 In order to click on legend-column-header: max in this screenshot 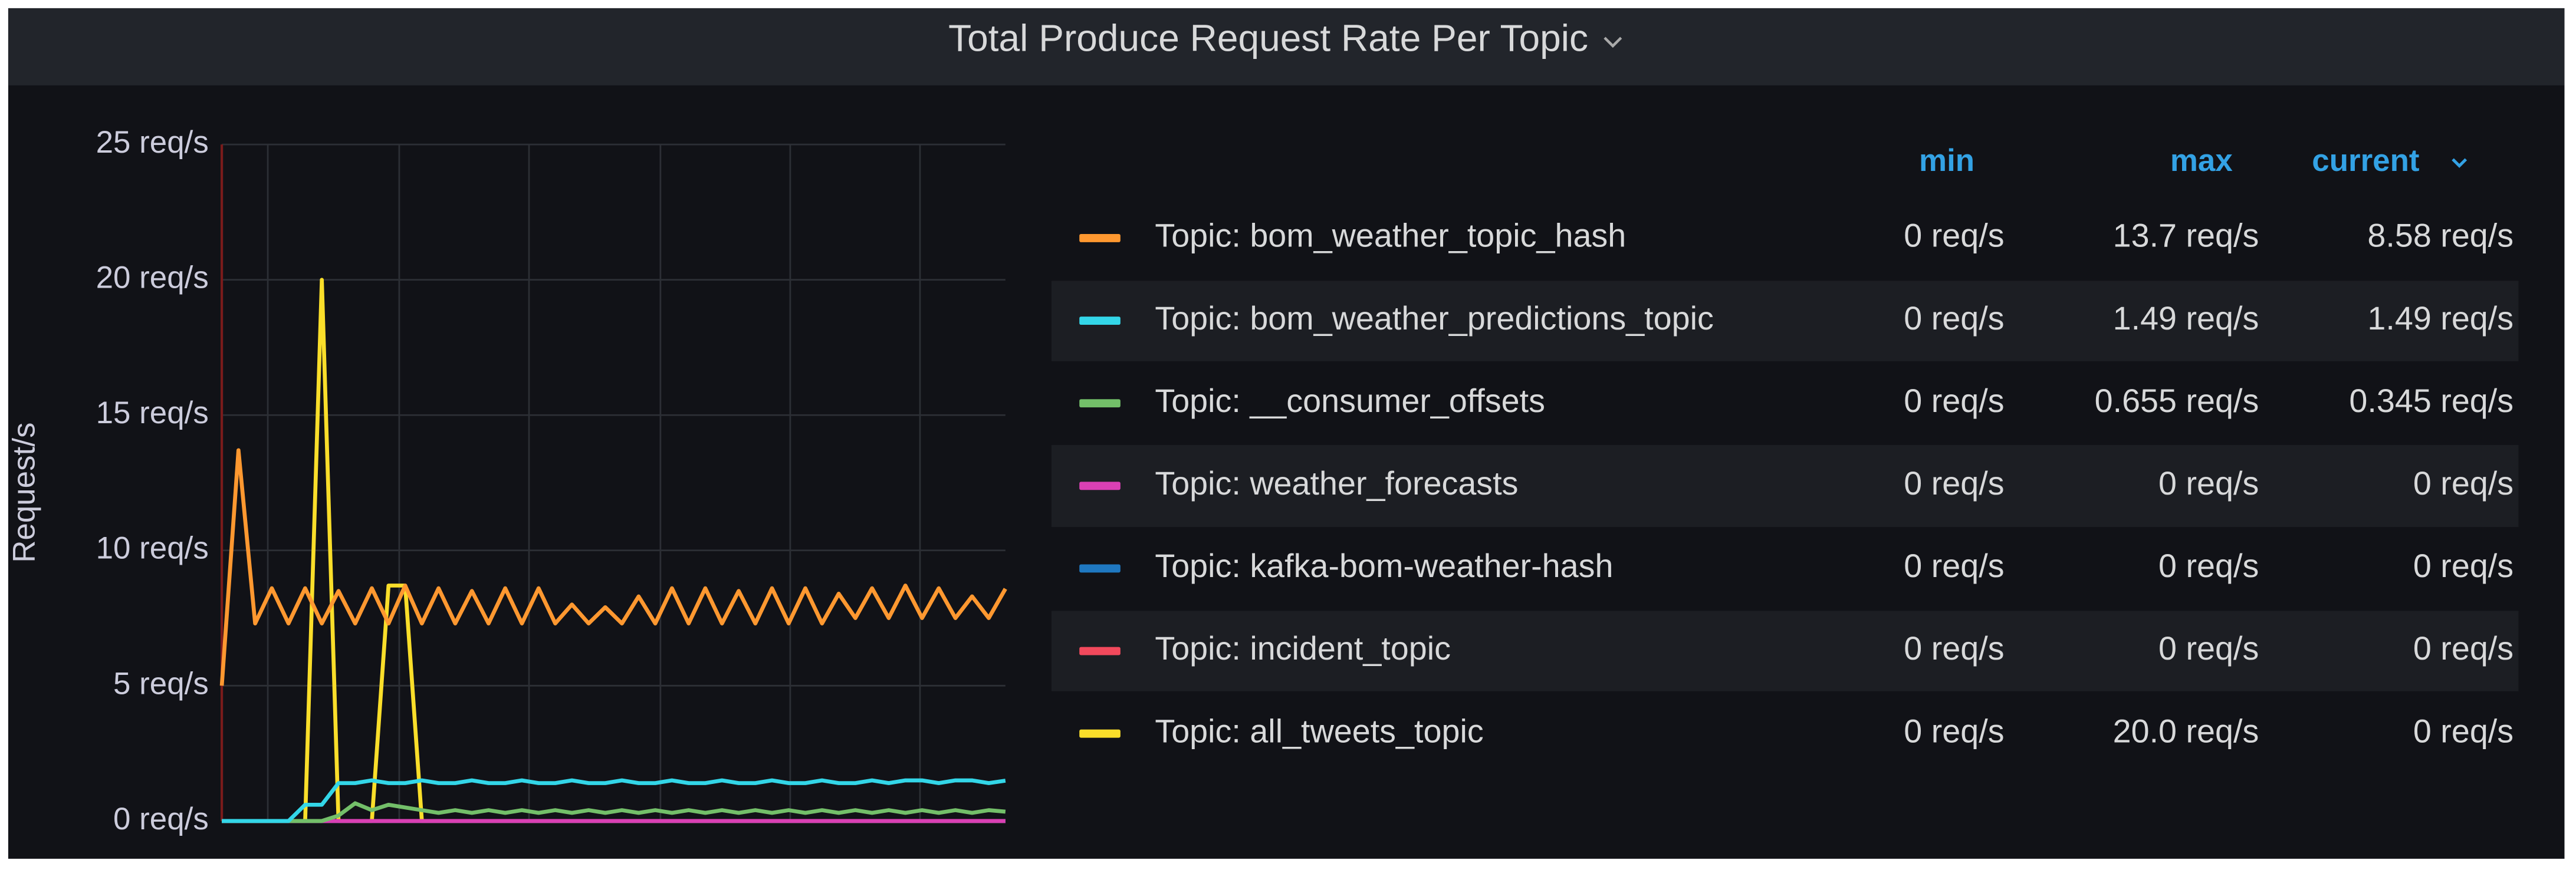, I will do `click(2201, 161)`.